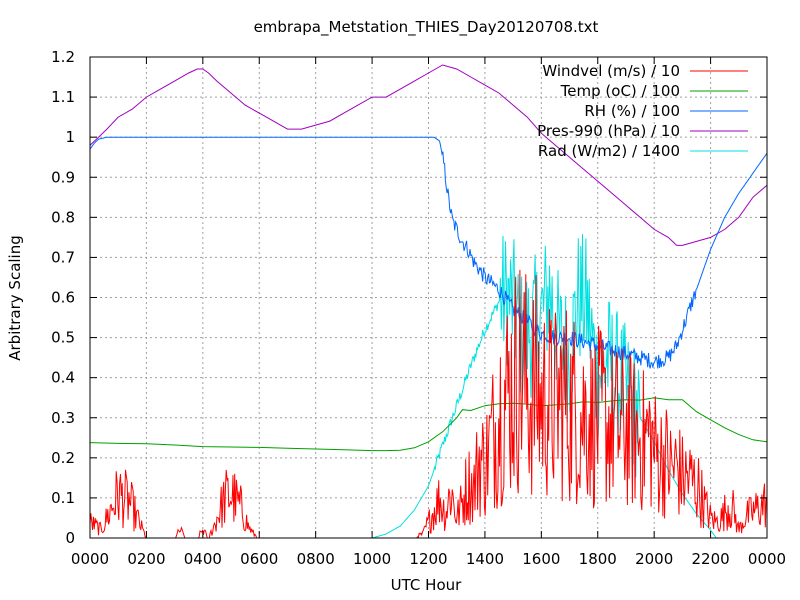 The width and height of the screenshot is (800, 600). I want to click on y-tick-label: 0.8, so click(63, 217).